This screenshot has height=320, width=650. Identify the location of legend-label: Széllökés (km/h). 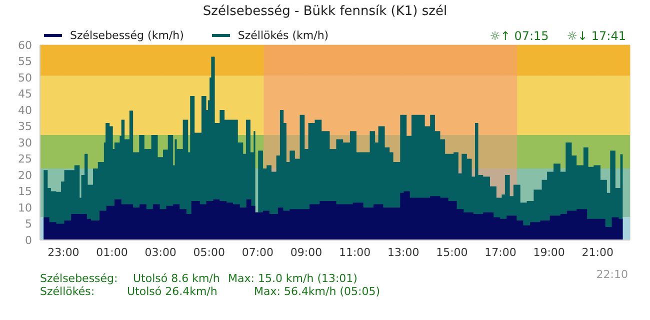
(282, 35).